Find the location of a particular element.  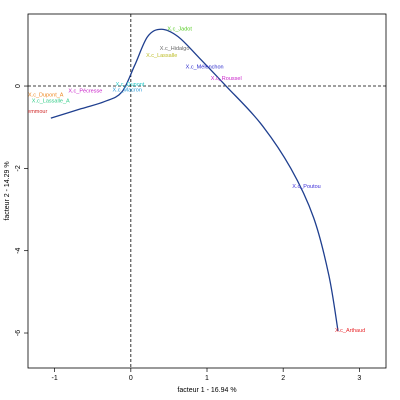

point-label: X.c_Arthaud is located at coordinates (350, 331).